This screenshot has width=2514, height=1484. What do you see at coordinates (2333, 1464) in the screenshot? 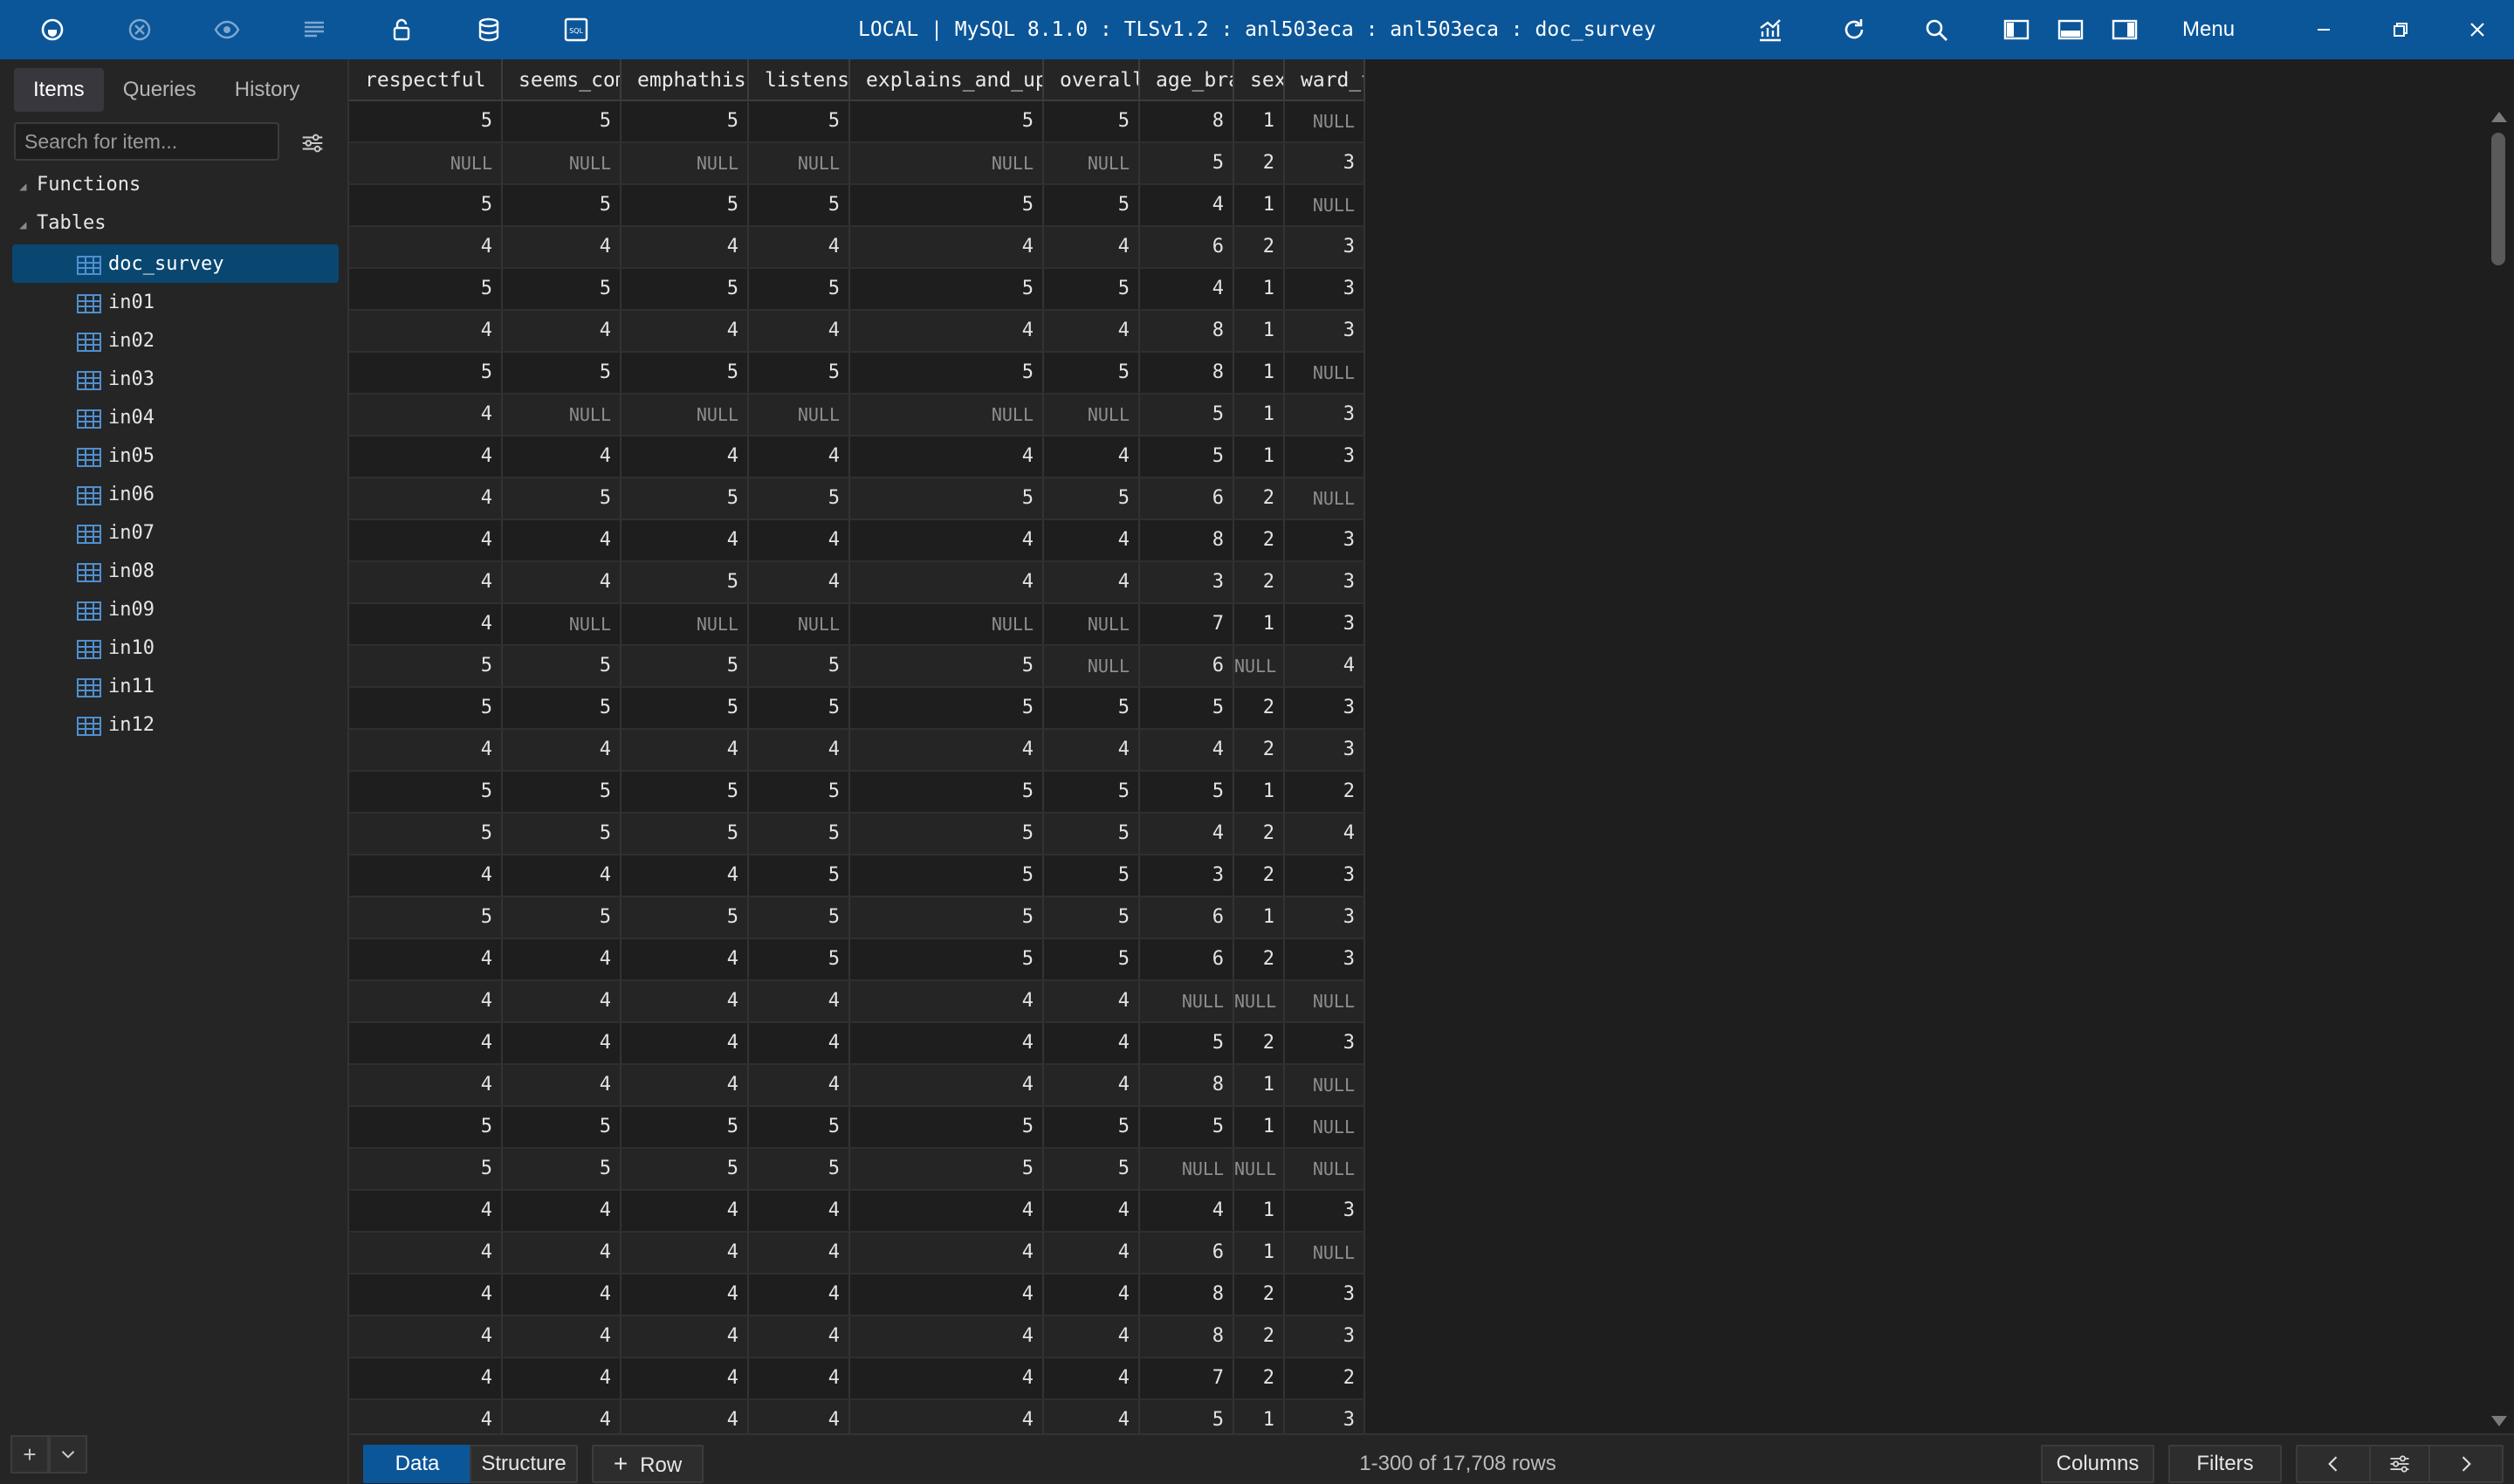
I see `prev-page-icon` at bounding box center [2333, 1464].